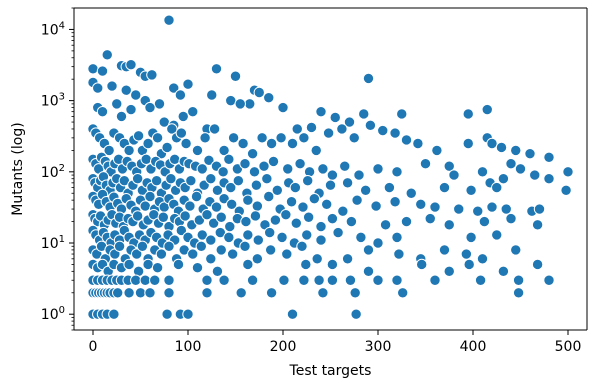 The height and width of the screenshot is (383, 592). What do you see at coordinates (53, 29) in the screenshot?
I see `y-tick-label: 104` at bounding box center [53, 29].